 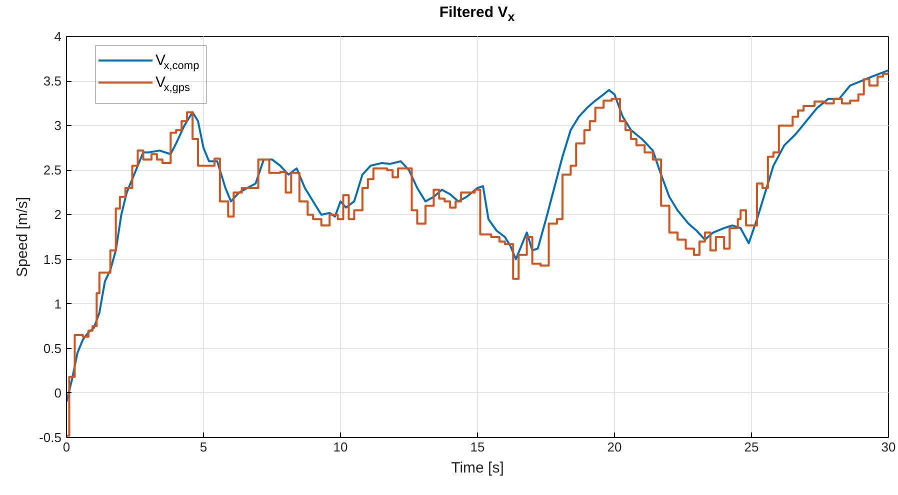 I want to click on y-tick-label: 3, so click(x=58, y=126).